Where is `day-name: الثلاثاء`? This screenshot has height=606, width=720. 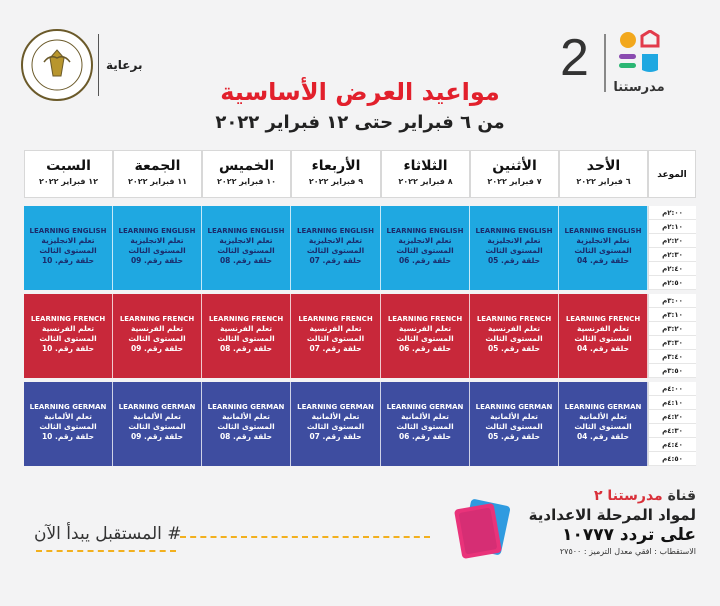 day-name: الثلاثاء is located at coordinates (425, 166).